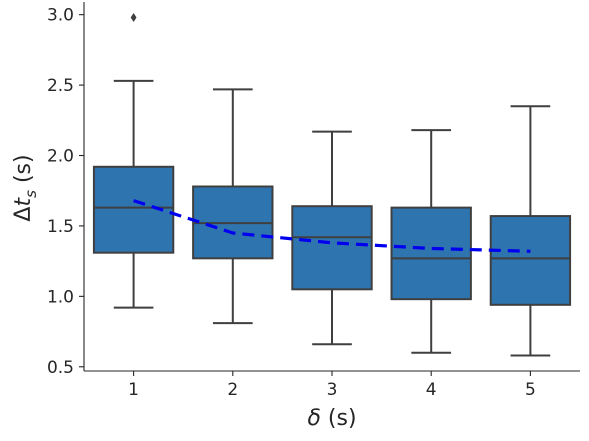 This screenshot has width=589, height=441. What do you see at coordinates (133, 390) in the screenshot?
I see `x-tick-label: 1` at bounding box center [133, 390].